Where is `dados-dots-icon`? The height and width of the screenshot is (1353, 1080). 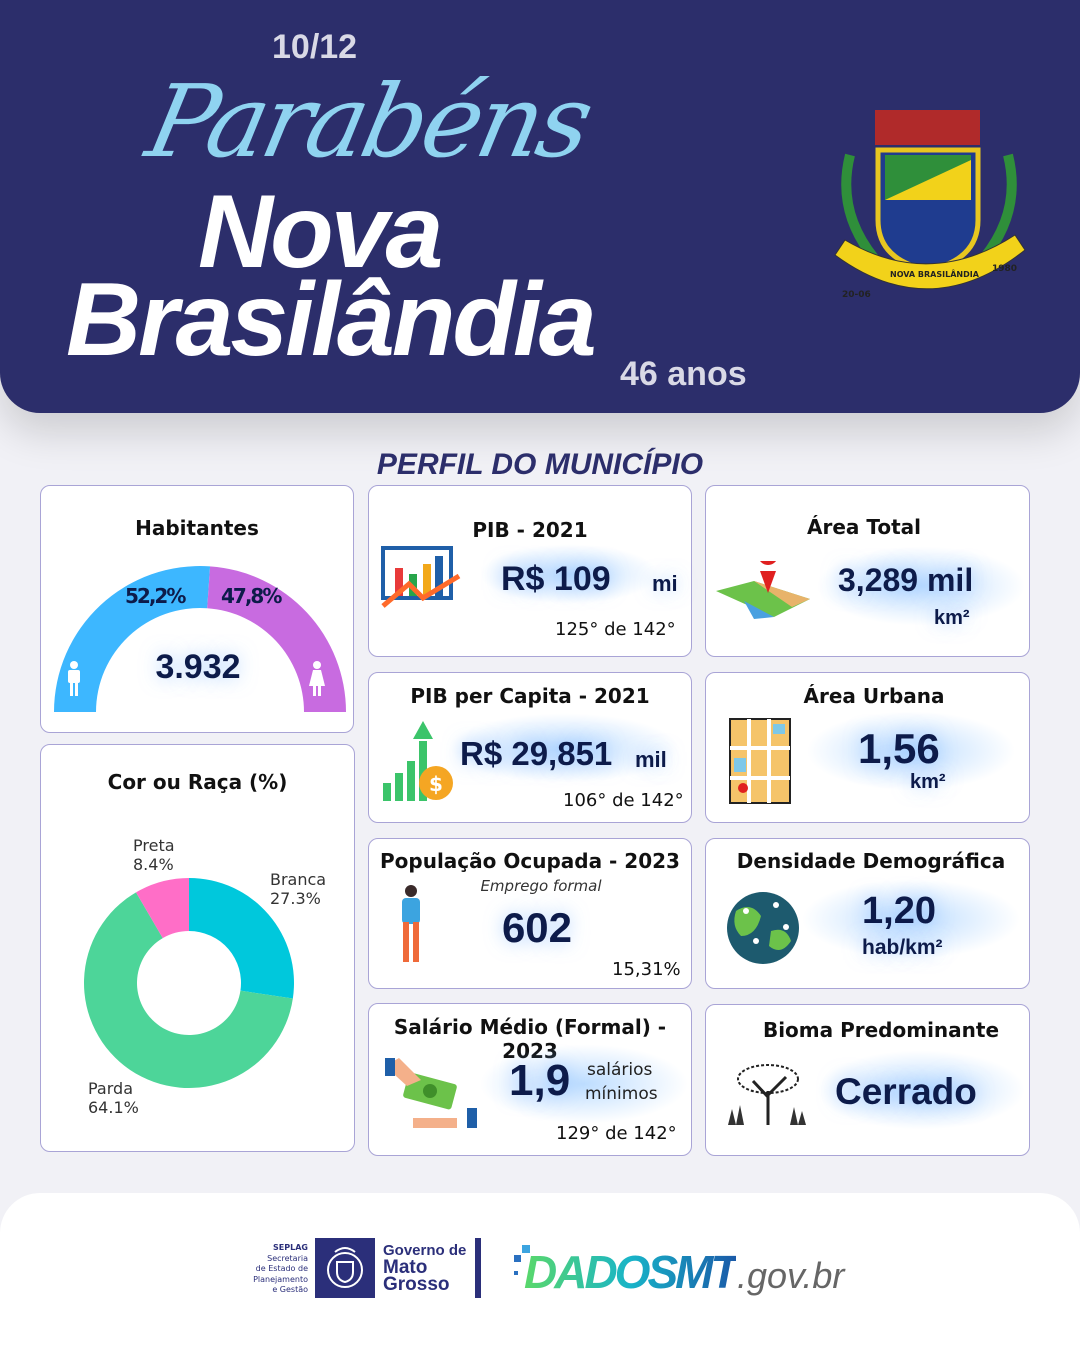 dados-dots-icon is located at coordinates (522, 1260).